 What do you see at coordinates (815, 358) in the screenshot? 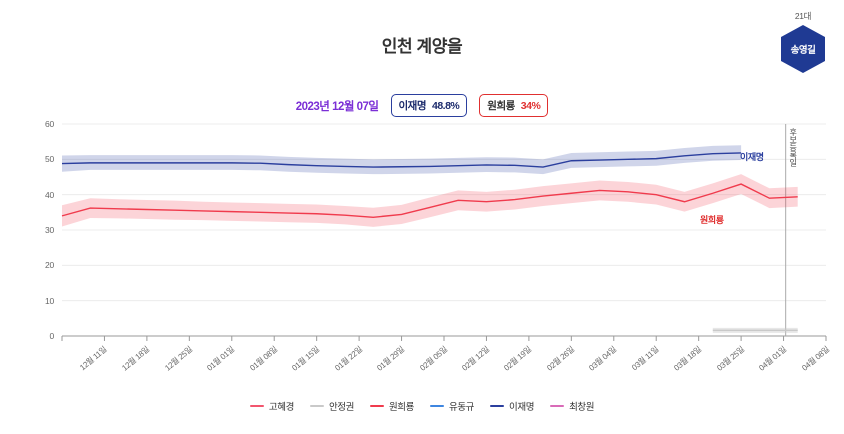
I see `x-axis-tick: 04월 08일` at bounding box center [815, 358].